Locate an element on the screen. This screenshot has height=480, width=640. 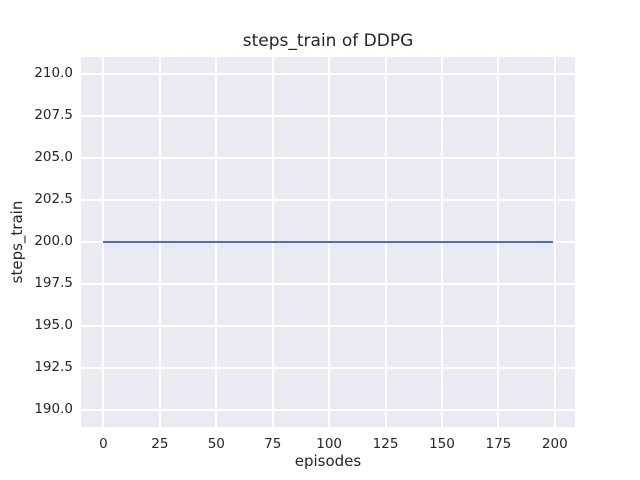
y-tick-label: 205.0 is located at coordinates (53, 156).